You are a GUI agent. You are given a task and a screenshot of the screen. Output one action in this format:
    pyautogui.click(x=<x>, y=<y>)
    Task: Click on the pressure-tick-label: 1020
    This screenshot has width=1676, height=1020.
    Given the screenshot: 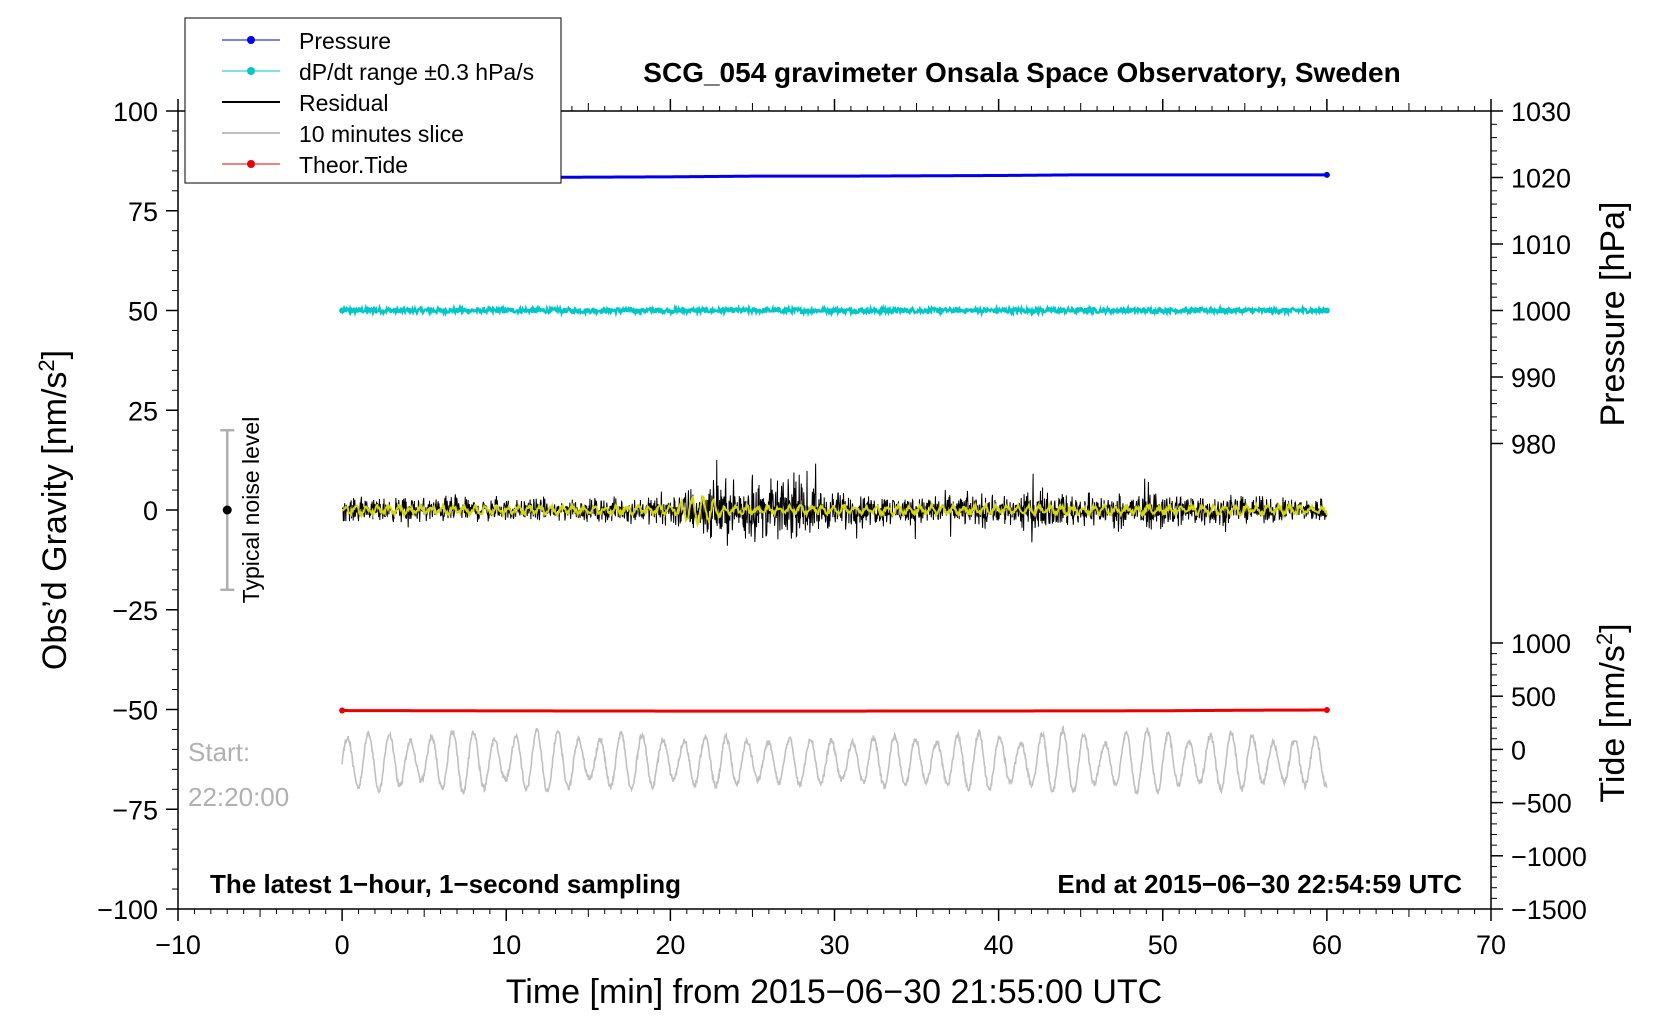 What is the action you would take?
    pyautogui.click(x=1541, y=178)
    